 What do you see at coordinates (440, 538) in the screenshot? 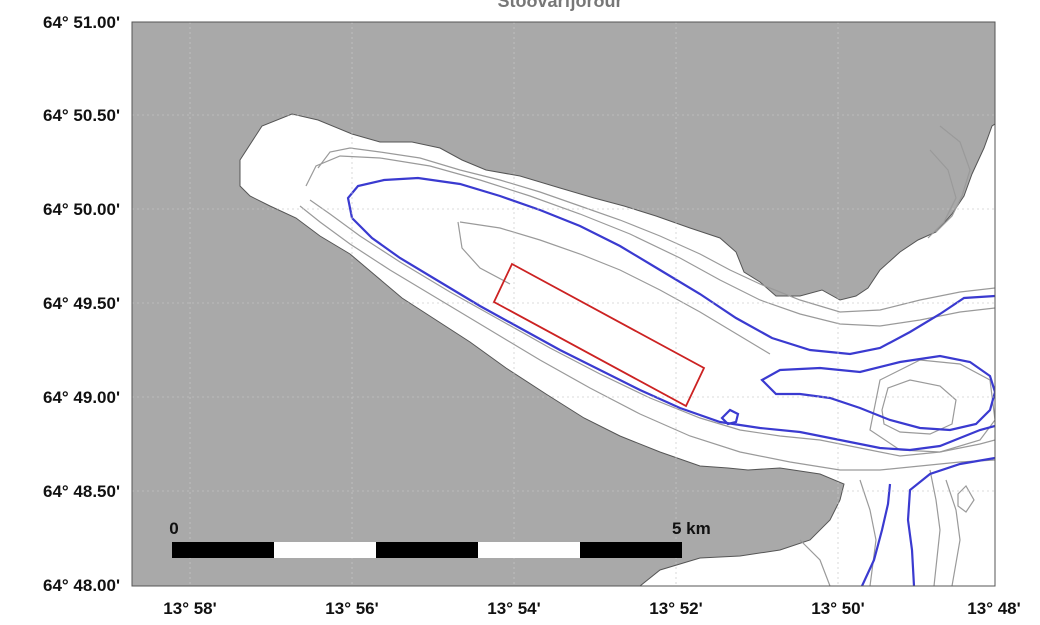
I see `scale-bar: 0 5 km` at bounding box center [440, 538].